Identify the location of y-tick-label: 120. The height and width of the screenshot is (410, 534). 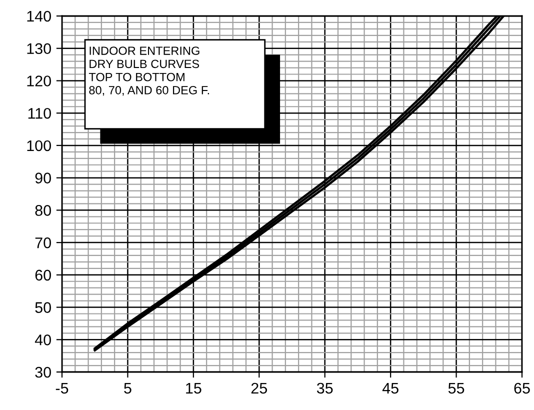
(39, 81).